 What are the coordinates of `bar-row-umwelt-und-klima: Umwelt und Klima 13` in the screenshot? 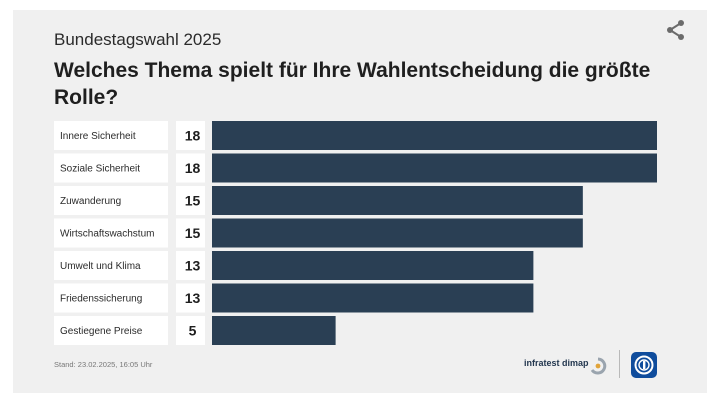 It's located at (294, 265).